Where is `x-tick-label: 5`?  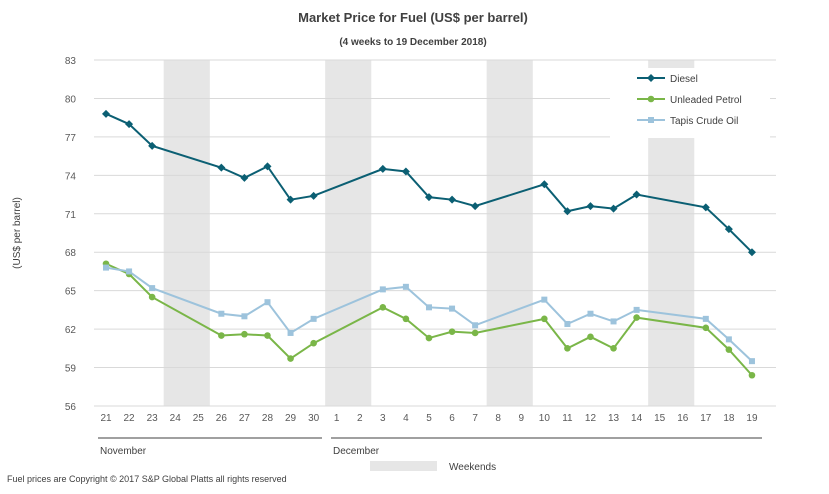
x-tick-label: 5 is located at coordinates (429, 418).